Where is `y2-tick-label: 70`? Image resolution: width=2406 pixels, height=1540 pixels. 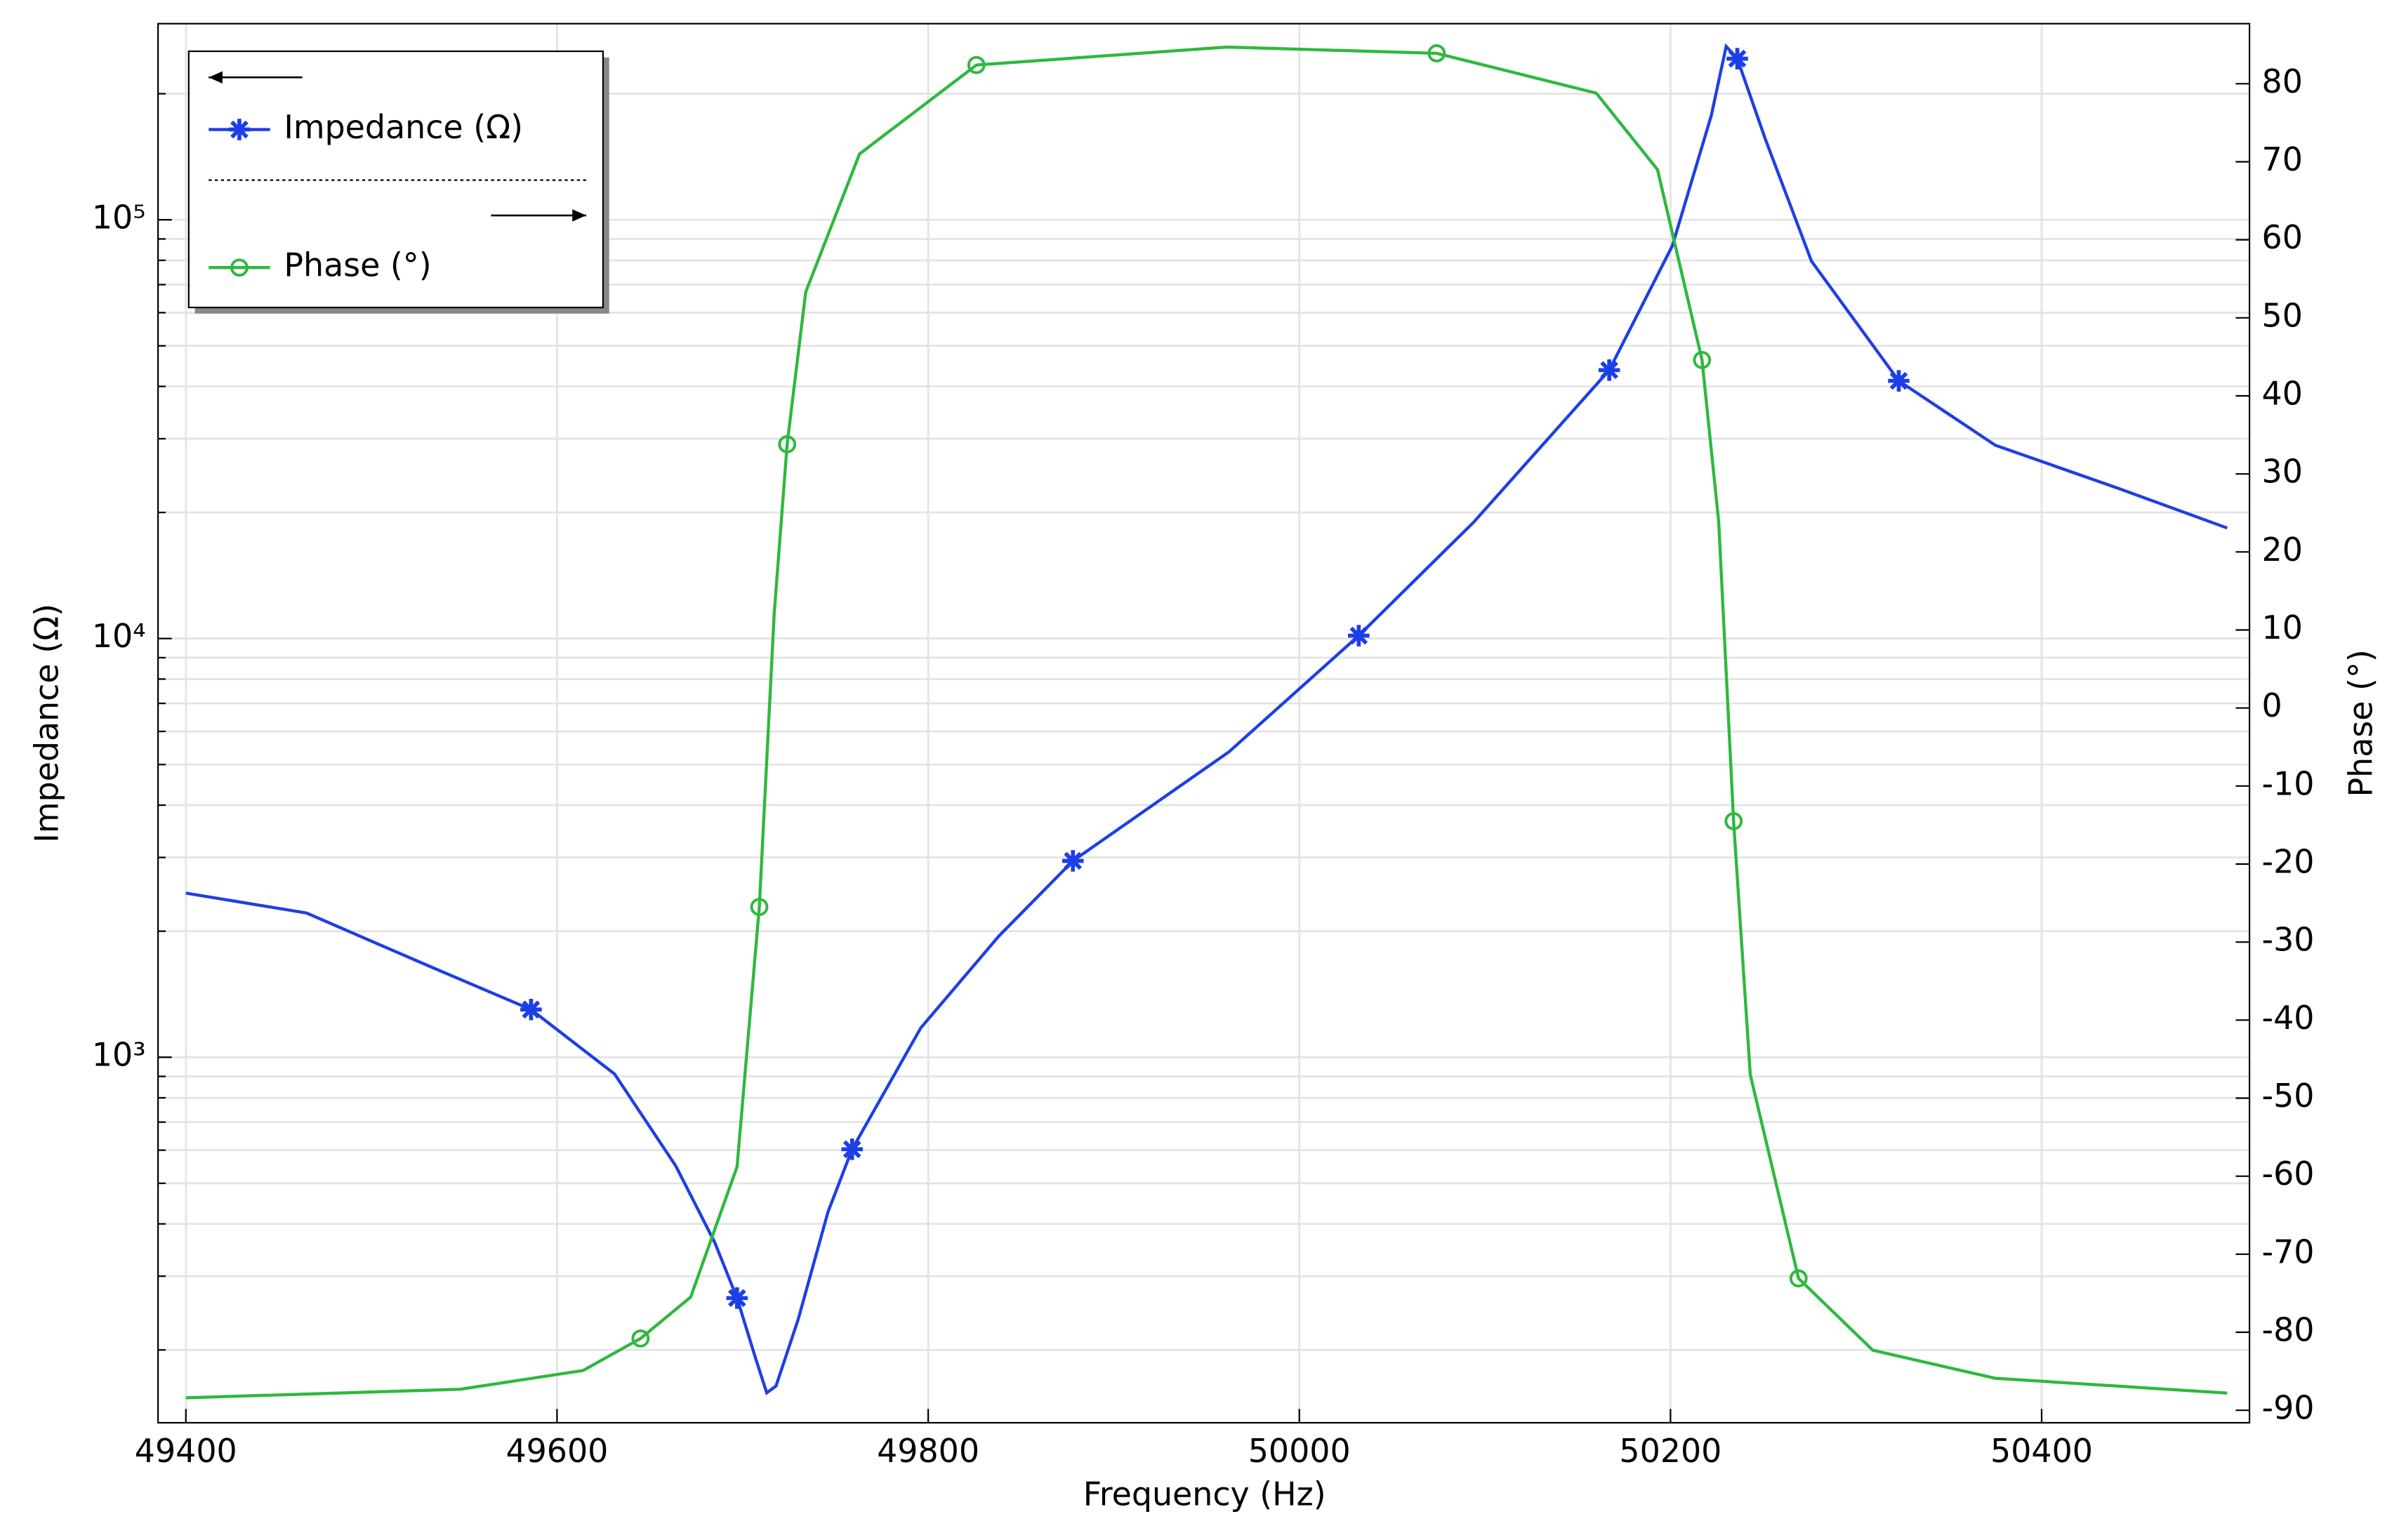
y2-tick-label: 70 is located at coordinates (2283, 159).